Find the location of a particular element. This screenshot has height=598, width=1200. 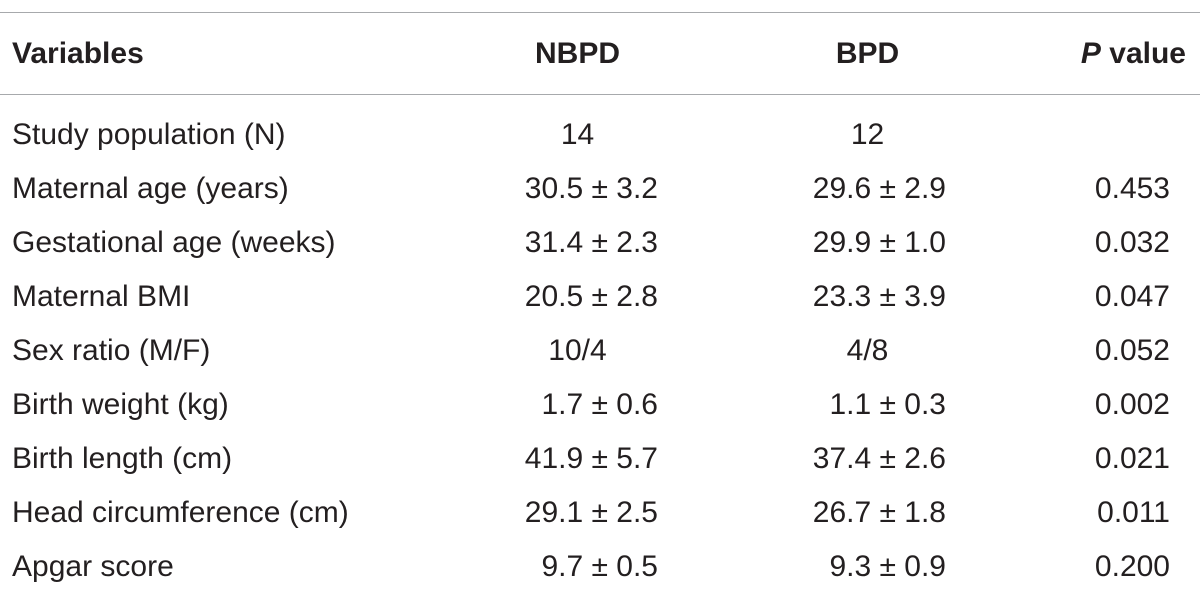

top-rule is located at coordinates (600, 12).